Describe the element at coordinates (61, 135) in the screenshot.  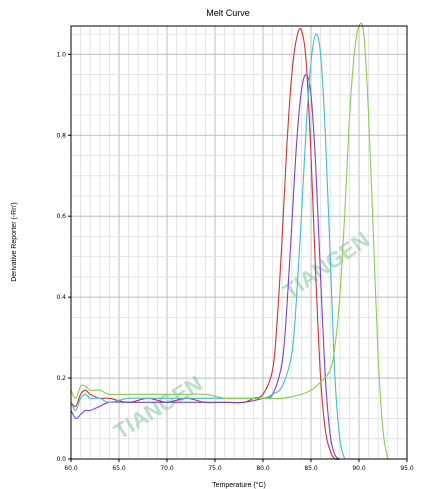
I see `y-tick-label: 0.8` at that location.